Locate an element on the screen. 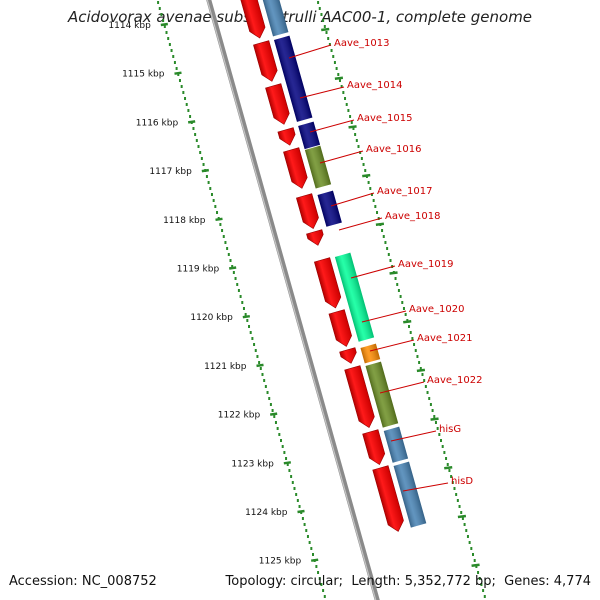 Image resolution: width=600 pixels, height=600 pixels. accession-label: Accession: is located at coordinates (43, 581).